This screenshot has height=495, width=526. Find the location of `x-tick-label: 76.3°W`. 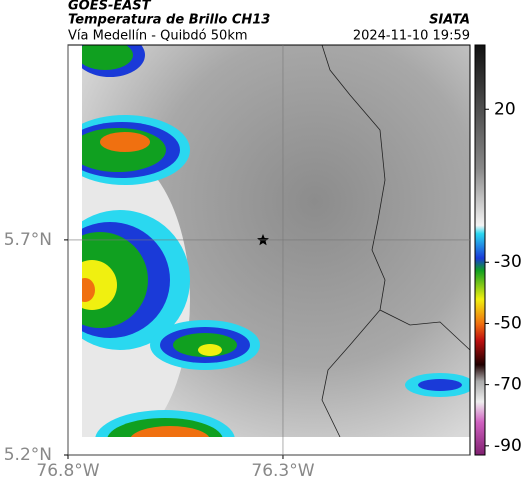

x-tick-label: 76.3°W is located at coordinates (282, 471).